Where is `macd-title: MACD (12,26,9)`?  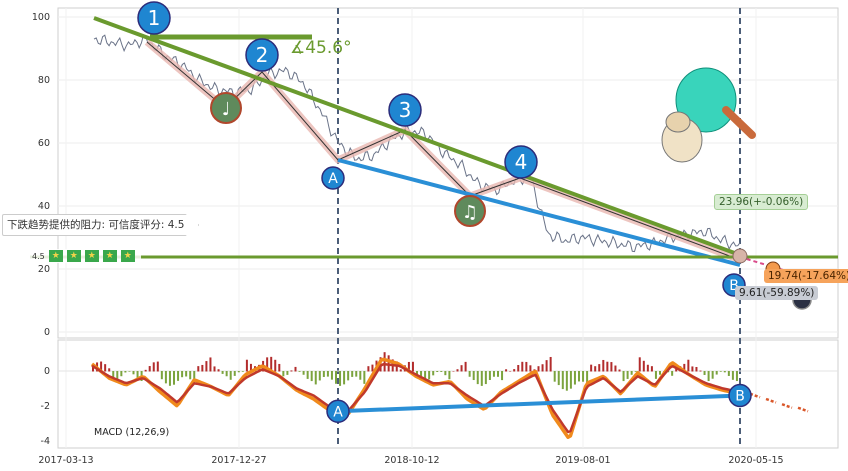 macd-title: MACD (12,26,9) is located at coordinates (132, 432).